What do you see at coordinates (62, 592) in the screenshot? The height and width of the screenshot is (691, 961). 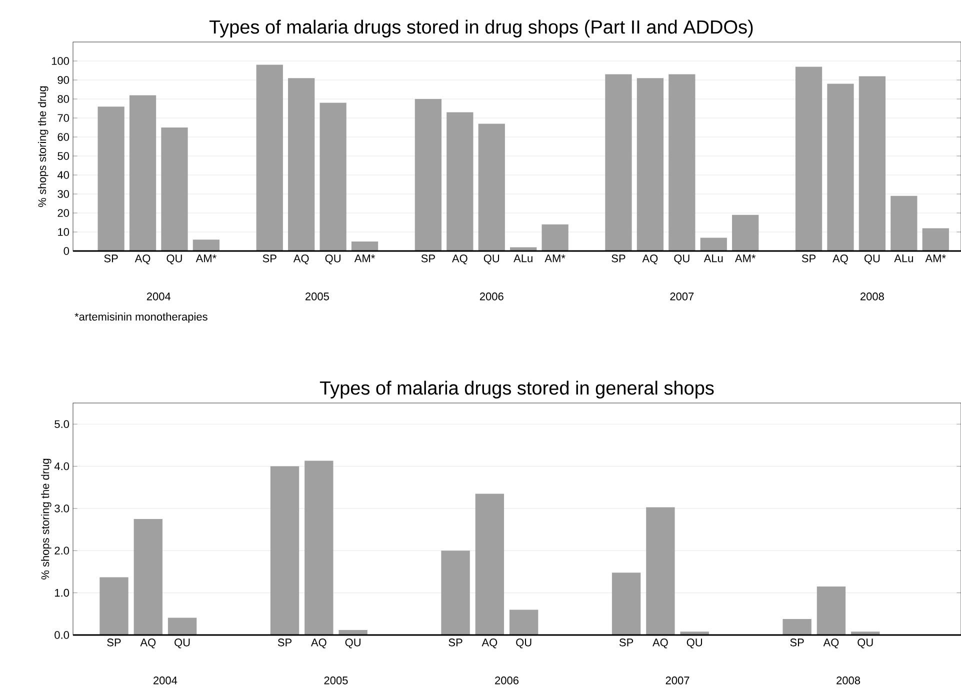 I see `y-tick-label: 1.0` at bounding box center [62, 592].